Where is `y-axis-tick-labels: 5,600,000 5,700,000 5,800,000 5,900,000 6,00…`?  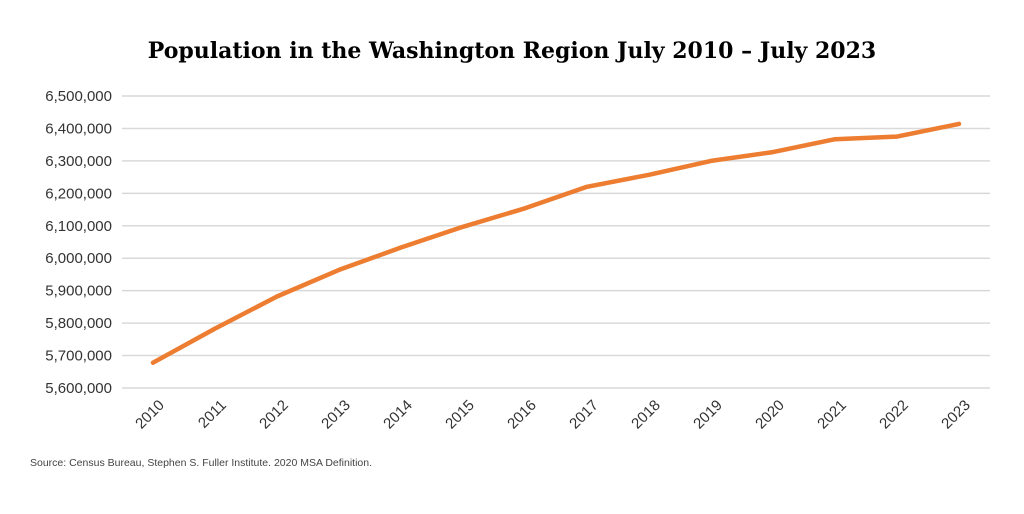 y-axis-tick-labels: 5,600,000 5,700,000 5,800,000 5,900,000 6,00… is located at coordinates (78, 242).